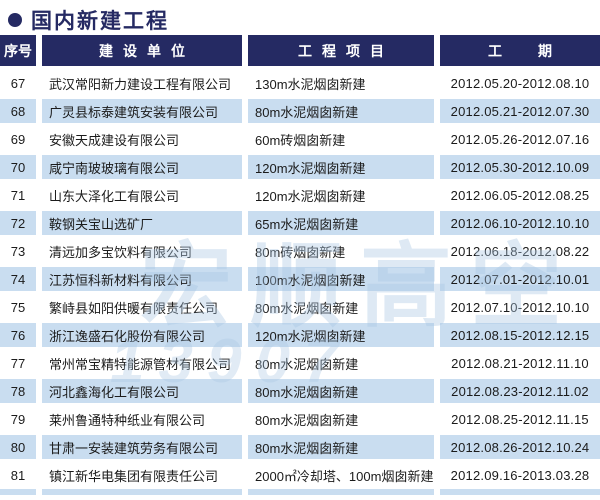 The height and width of the screenshot is (500, 600). What do you see at coordinates (142, 335) in the screenshot?
I see `cell-company: 浙江逸盛石化股份有限公司` at bounding box center [142, 335].